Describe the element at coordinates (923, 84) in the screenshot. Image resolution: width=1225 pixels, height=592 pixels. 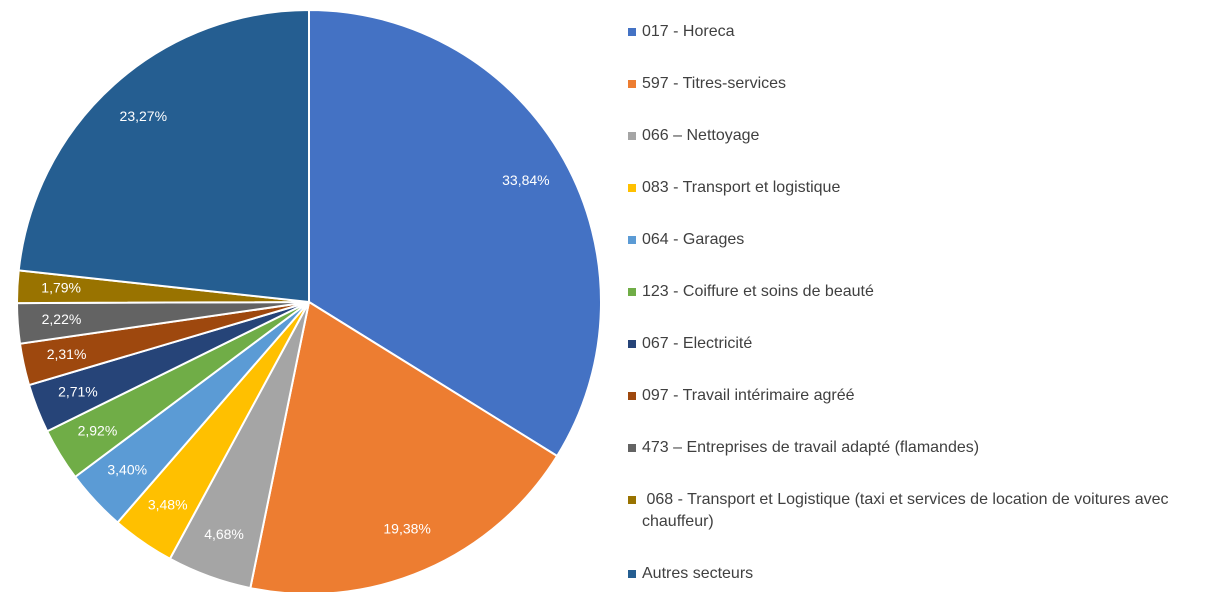
I see `legend-item: 597 - Titres-services` at that location.